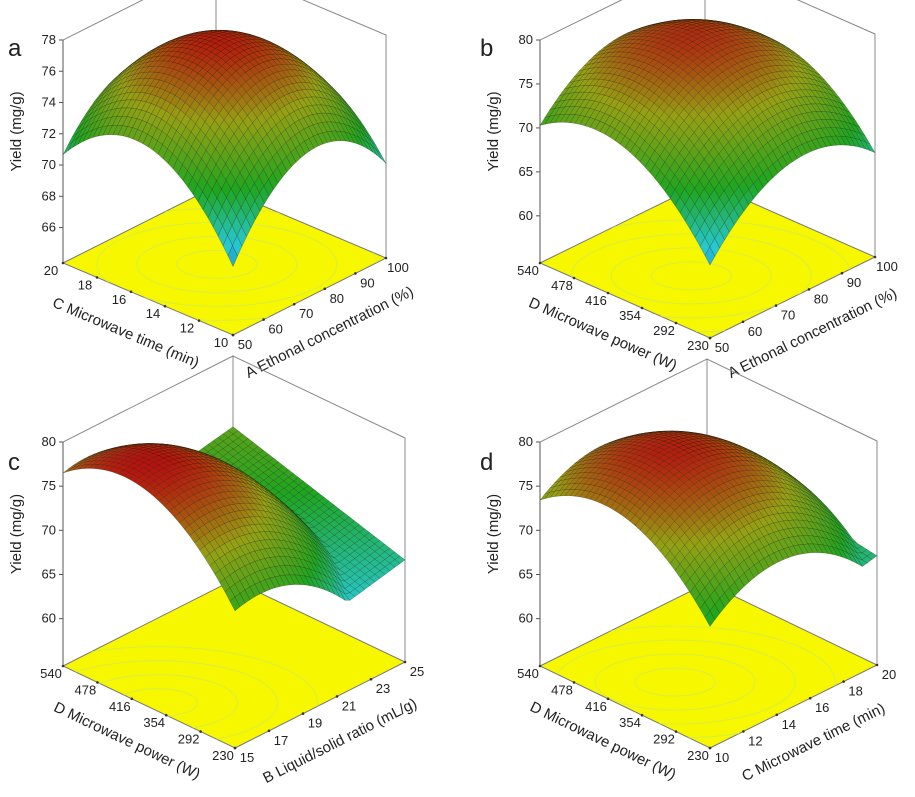 This screenshot has width=915, height=797. Describe the element at coordinates (49, 39) in the screenshot. I see `z-tick-label: 78` at that location.